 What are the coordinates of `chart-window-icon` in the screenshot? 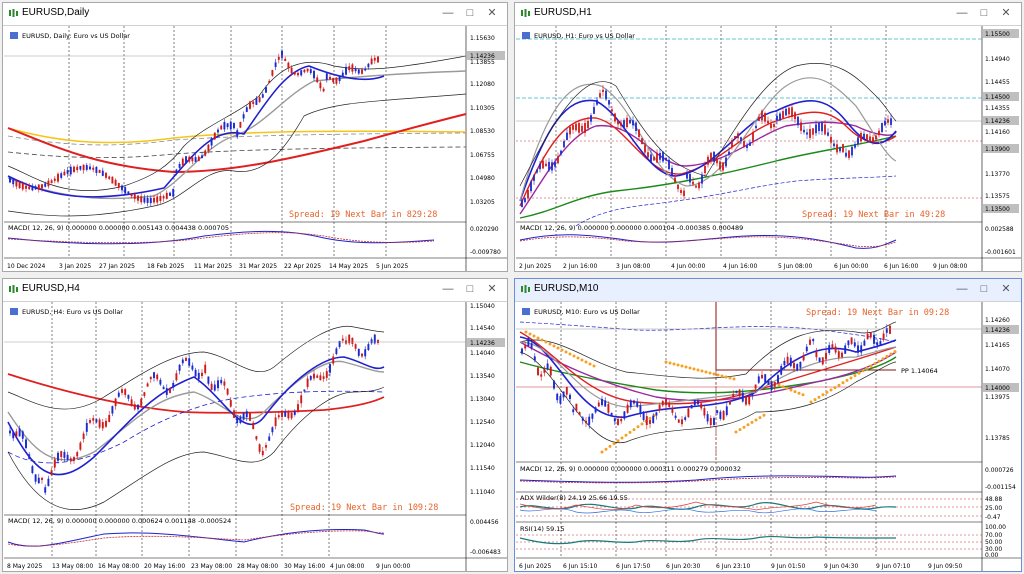 It's located at (13, 289).